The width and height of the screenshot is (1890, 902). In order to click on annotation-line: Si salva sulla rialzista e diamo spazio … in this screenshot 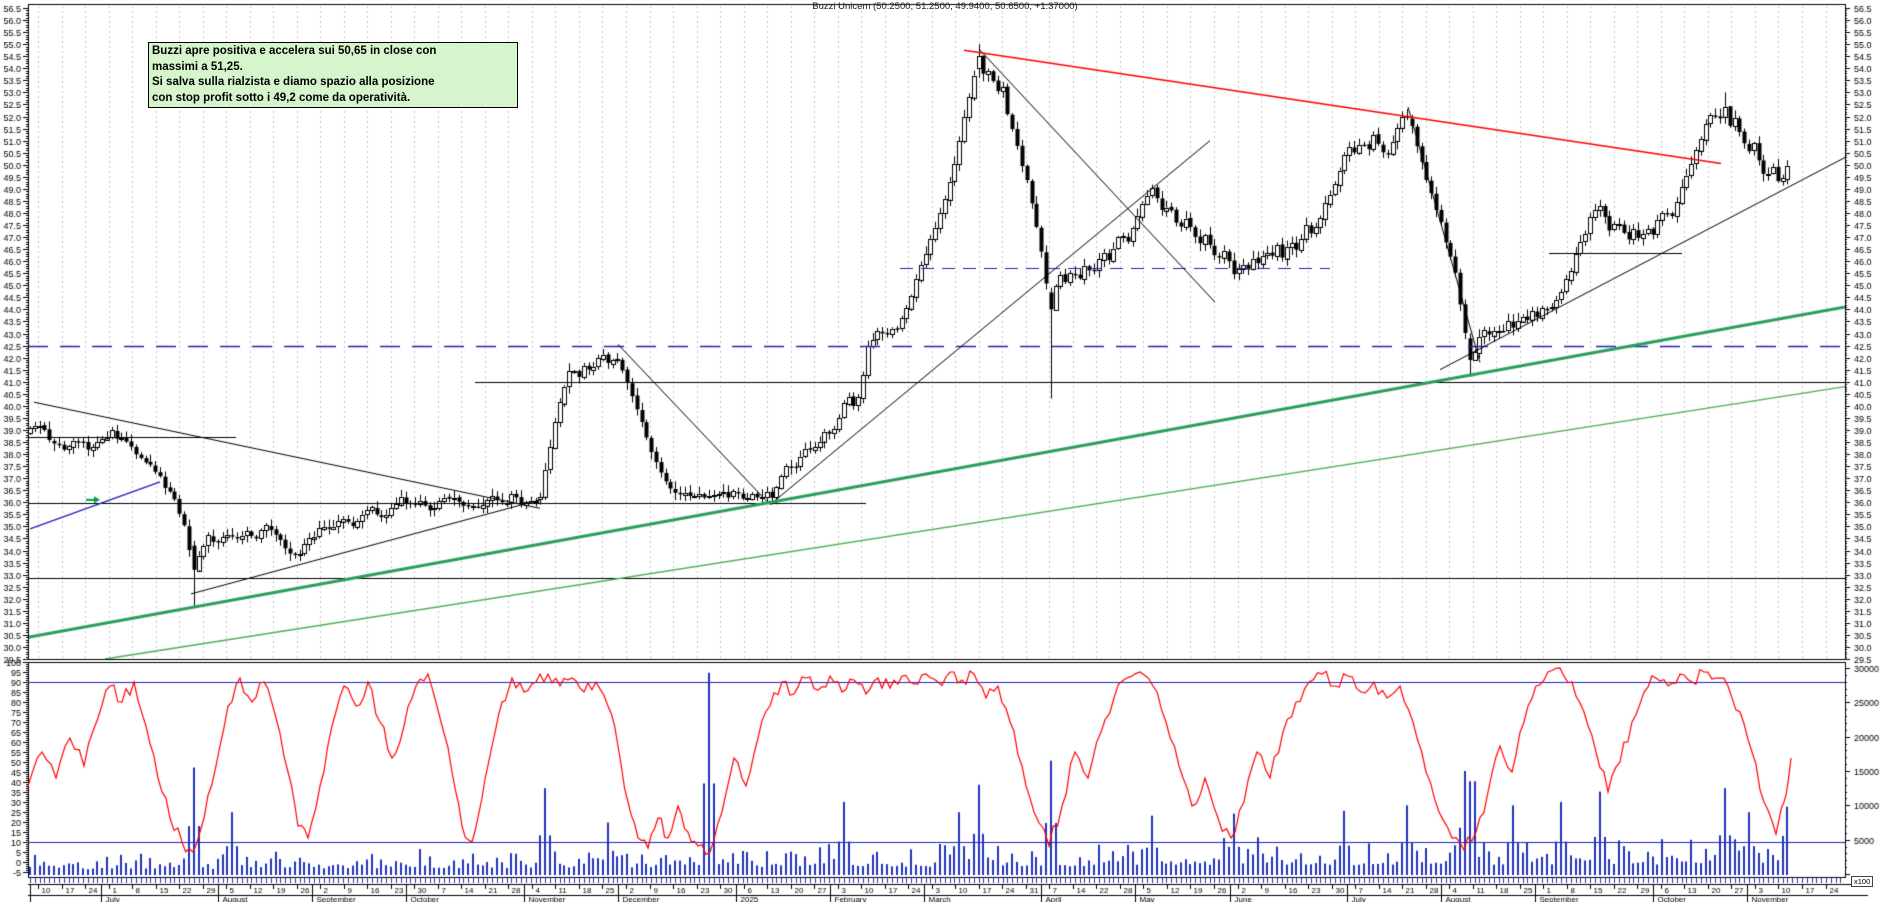, I will do `click(293, 82)`.